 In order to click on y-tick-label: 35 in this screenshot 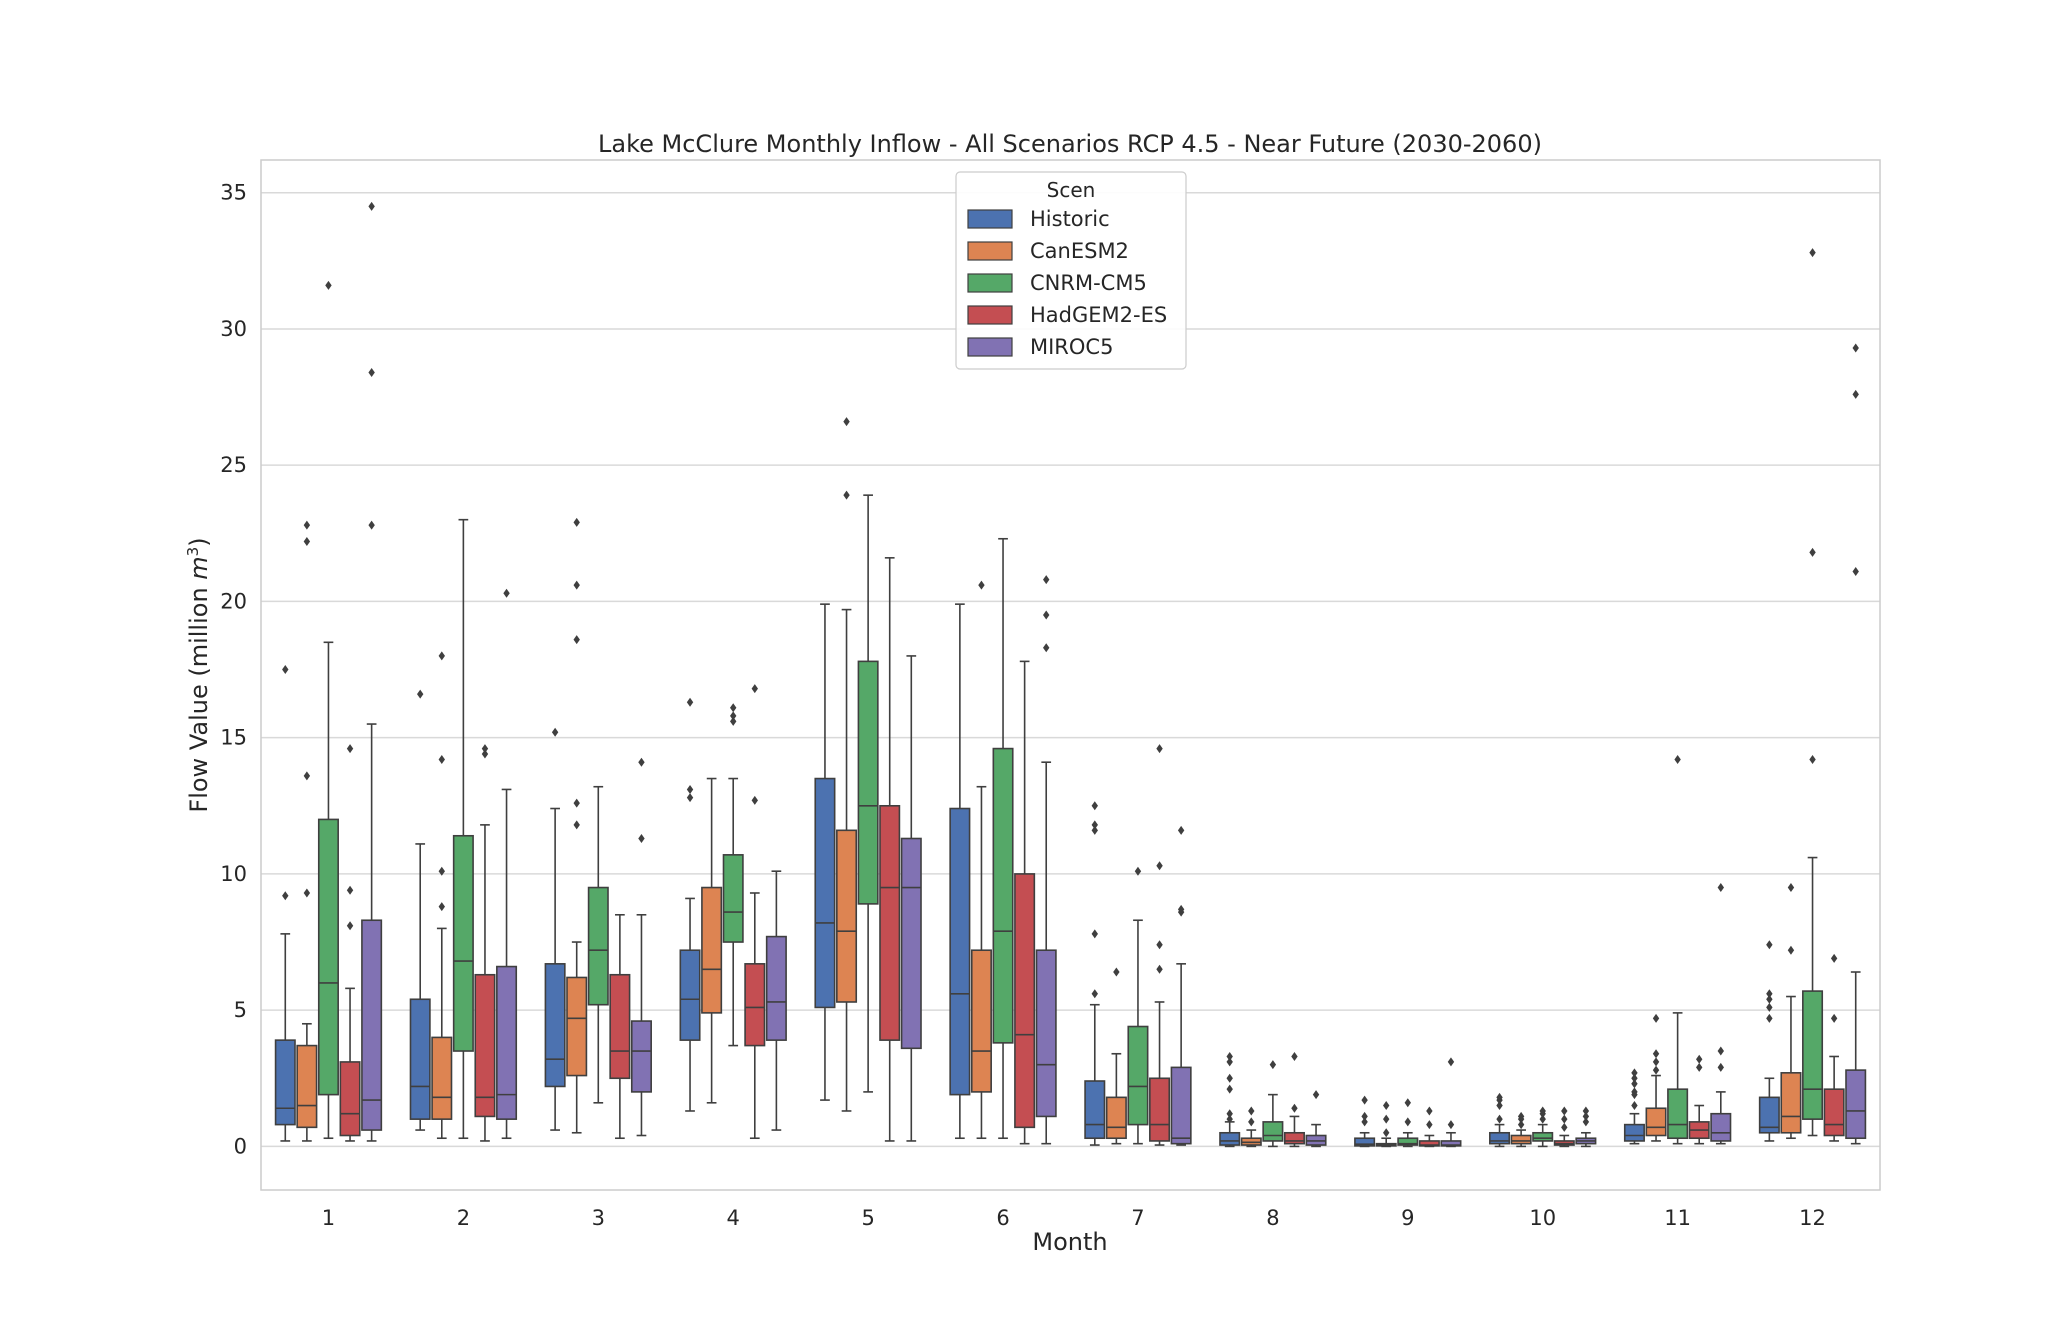, I will do `click(233, 193)`.